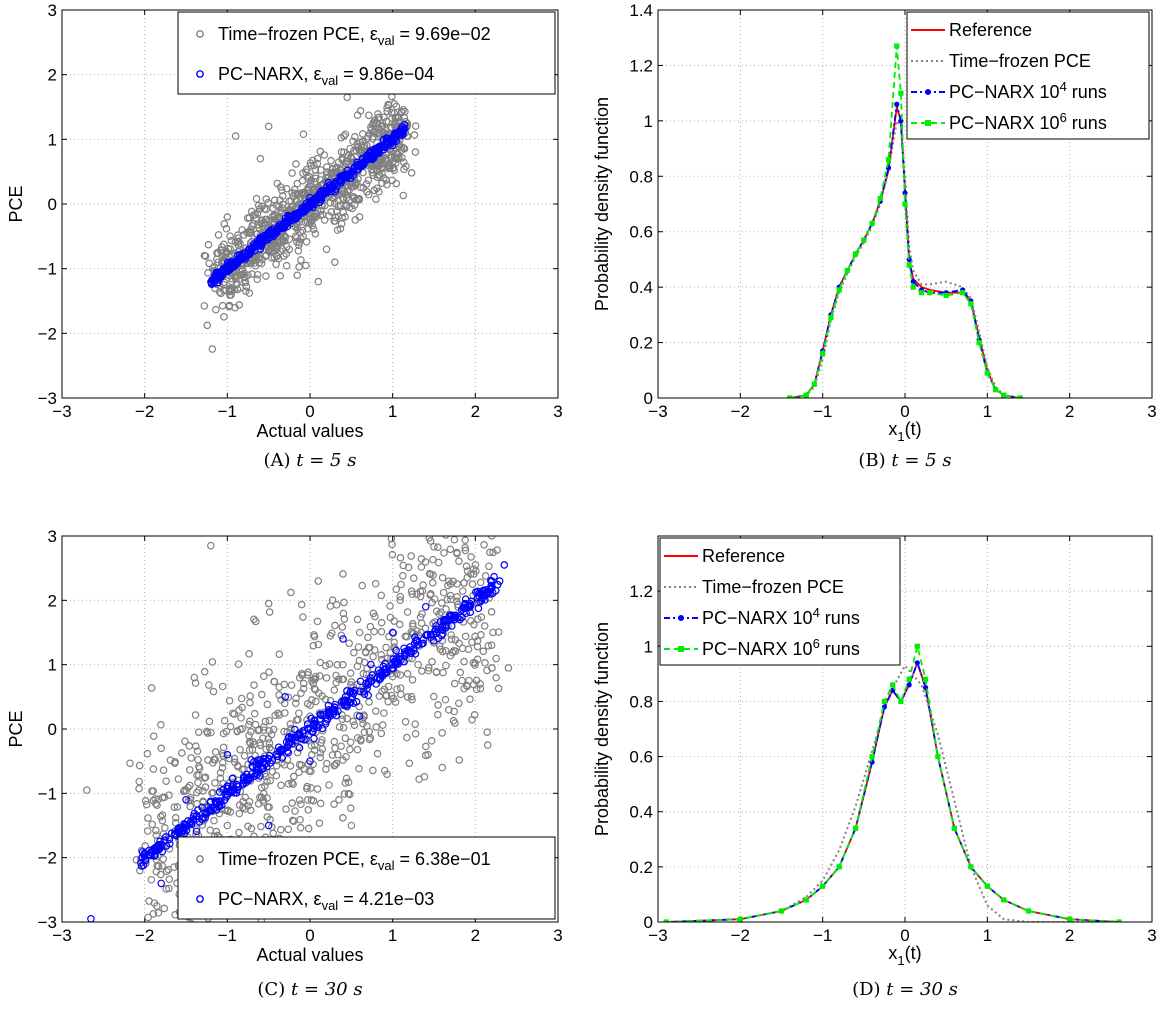  What do you see at coordinates (928, 123) in the screenshot?
I see `legend-marker` at bounding box center [928, 123].